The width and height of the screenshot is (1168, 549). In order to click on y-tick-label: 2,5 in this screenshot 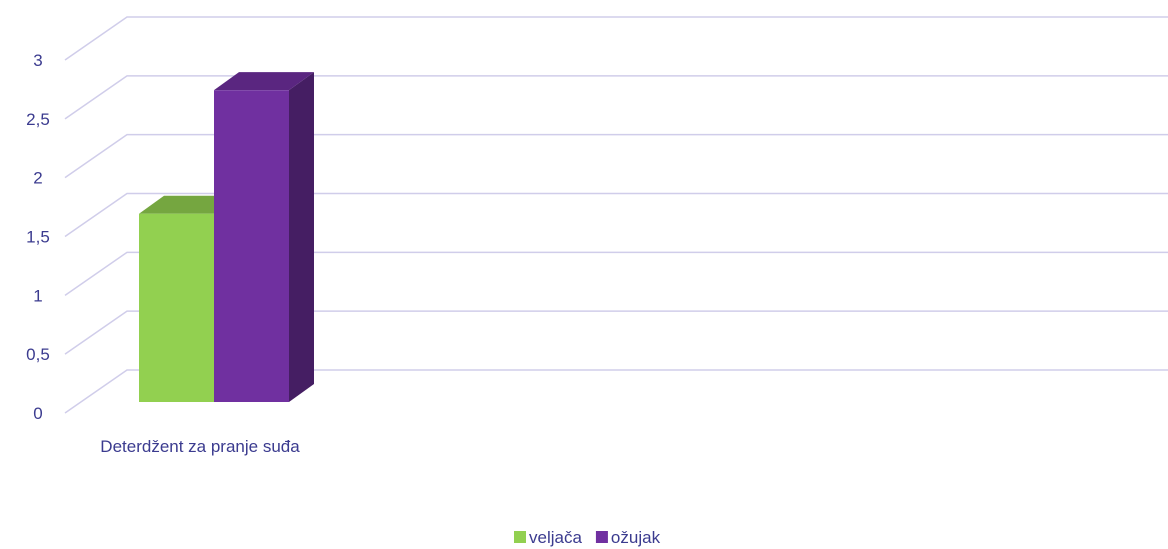, I will do `click(38, 119)`.